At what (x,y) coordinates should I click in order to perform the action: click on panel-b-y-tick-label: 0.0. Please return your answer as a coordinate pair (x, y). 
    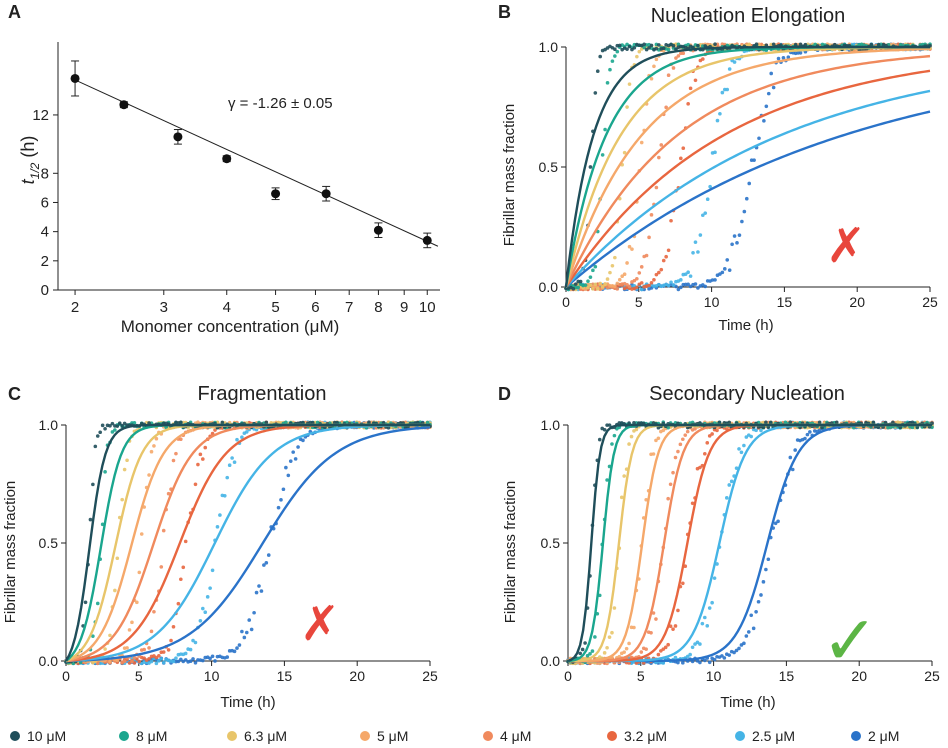
    Looking at the image, I should click on (549, 287).